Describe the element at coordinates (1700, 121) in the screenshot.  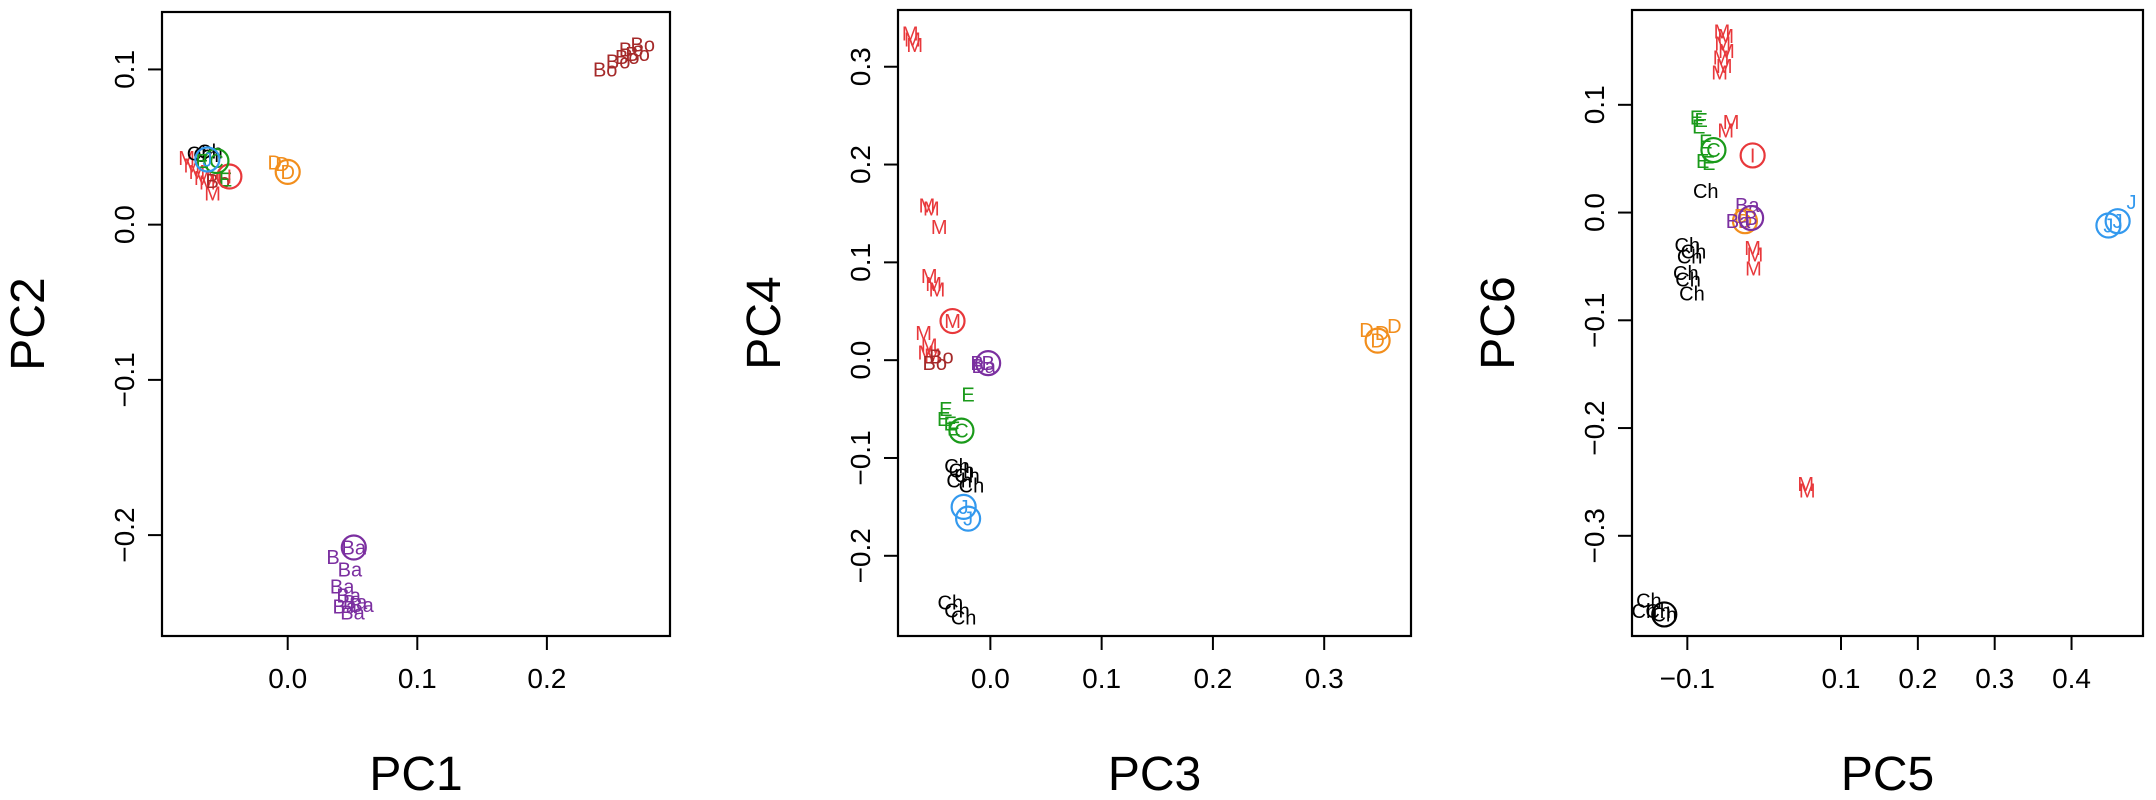
I see `data-point: E` at that location.